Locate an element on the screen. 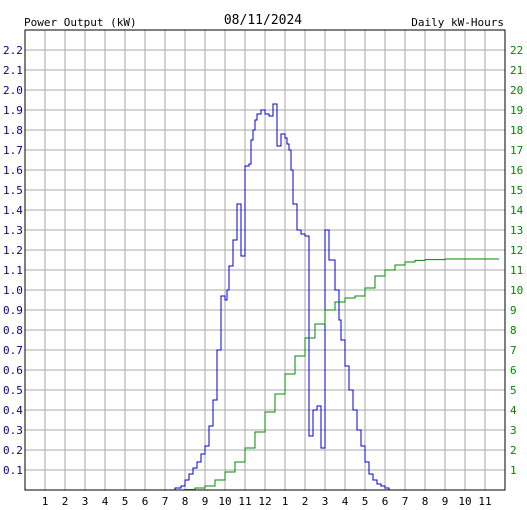  right-tick-label: 7 is located at coordinates (513, 350).